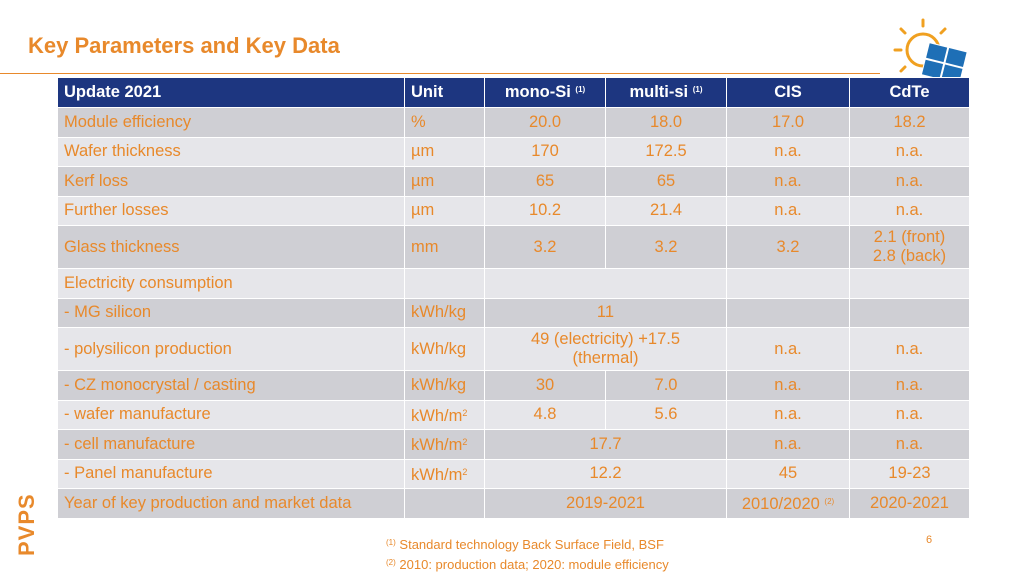 Image resolution: width=1024 pixels, height=576 pixels. I want to click on cell-cdte: 2.1 (front) 2.8 (back), so click(909, 247).